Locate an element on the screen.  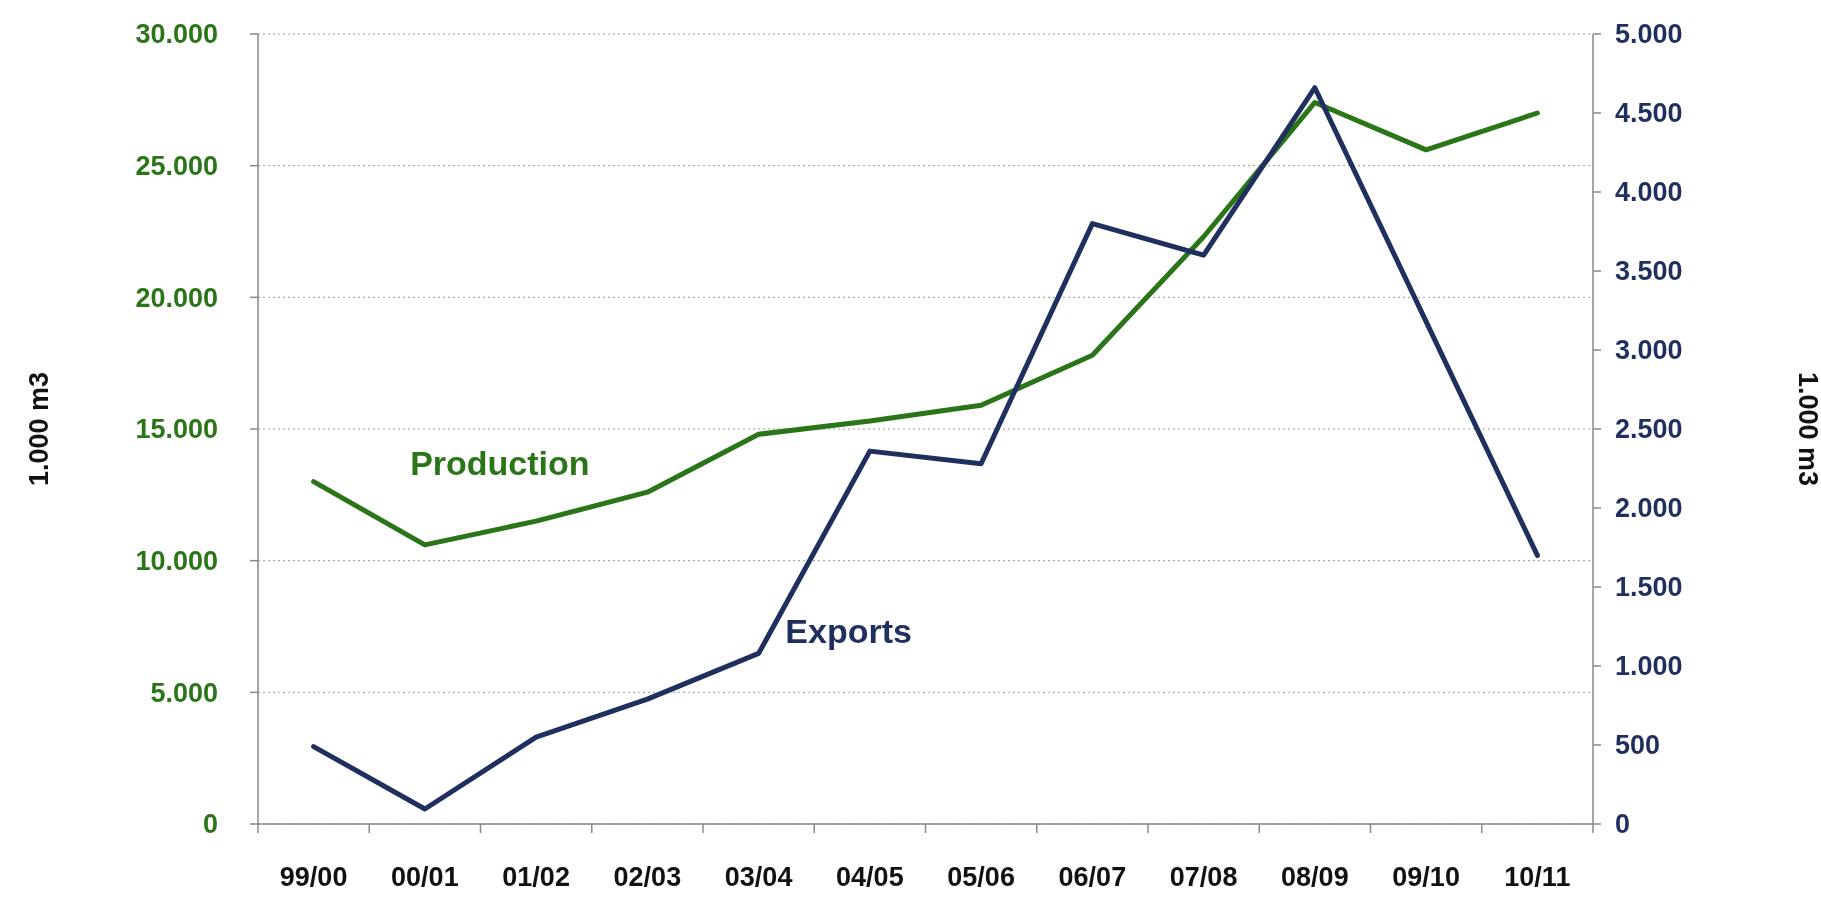
y2-tick-label: 3.500 is located at coordinates (1649, 271).